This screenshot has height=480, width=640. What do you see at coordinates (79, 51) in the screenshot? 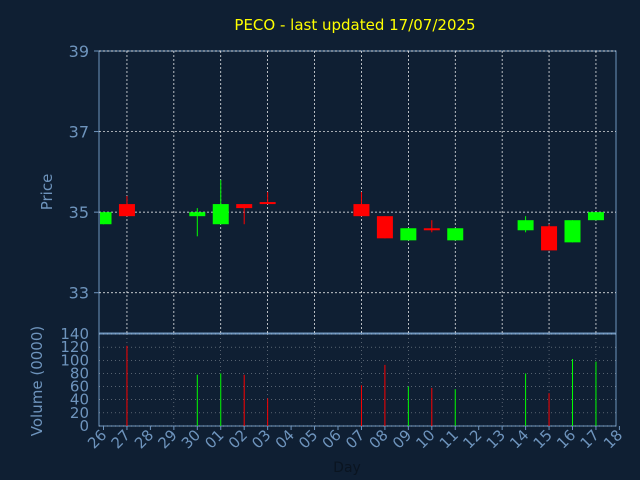
I see `price-tick-label: 39` at bounding box center [79, 51].